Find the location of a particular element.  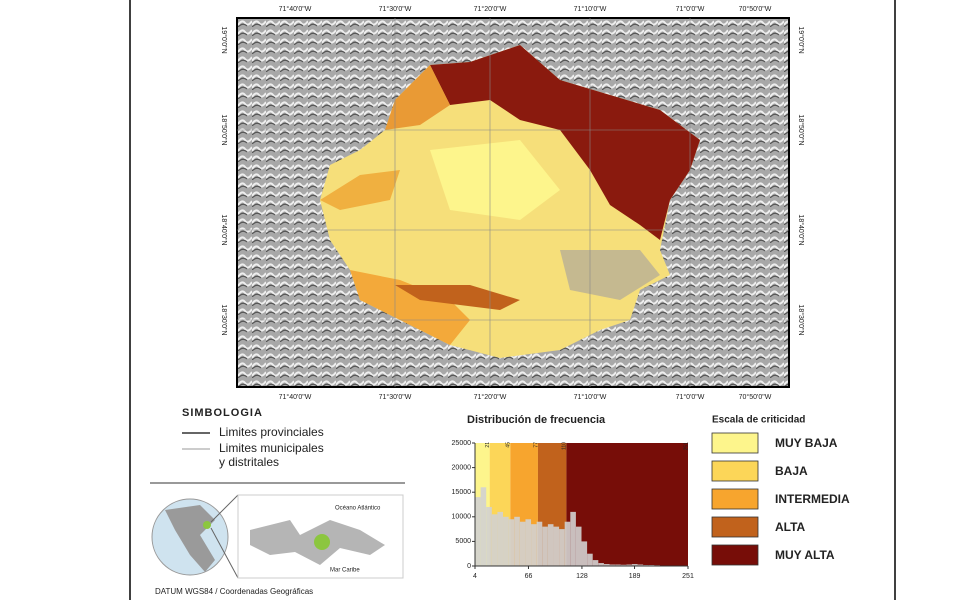

legend-item: Limites municipales is located at coordinates (271, 448).